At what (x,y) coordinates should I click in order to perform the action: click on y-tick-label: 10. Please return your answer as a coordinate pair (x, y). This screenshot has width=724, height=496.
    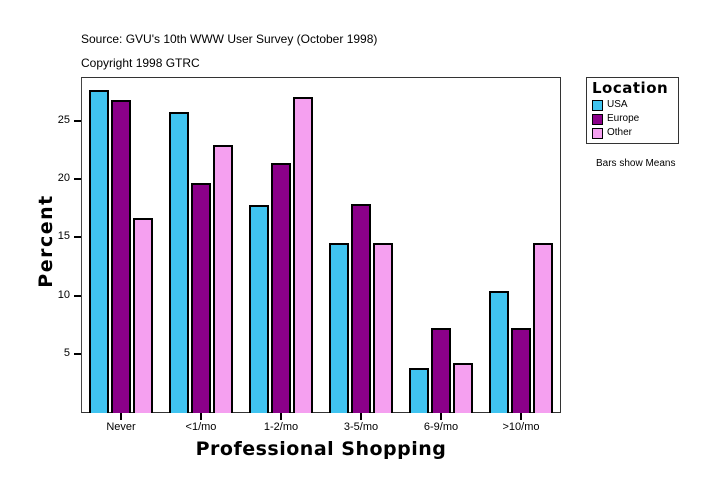
    Looking at the image, I should click on (63, 294).